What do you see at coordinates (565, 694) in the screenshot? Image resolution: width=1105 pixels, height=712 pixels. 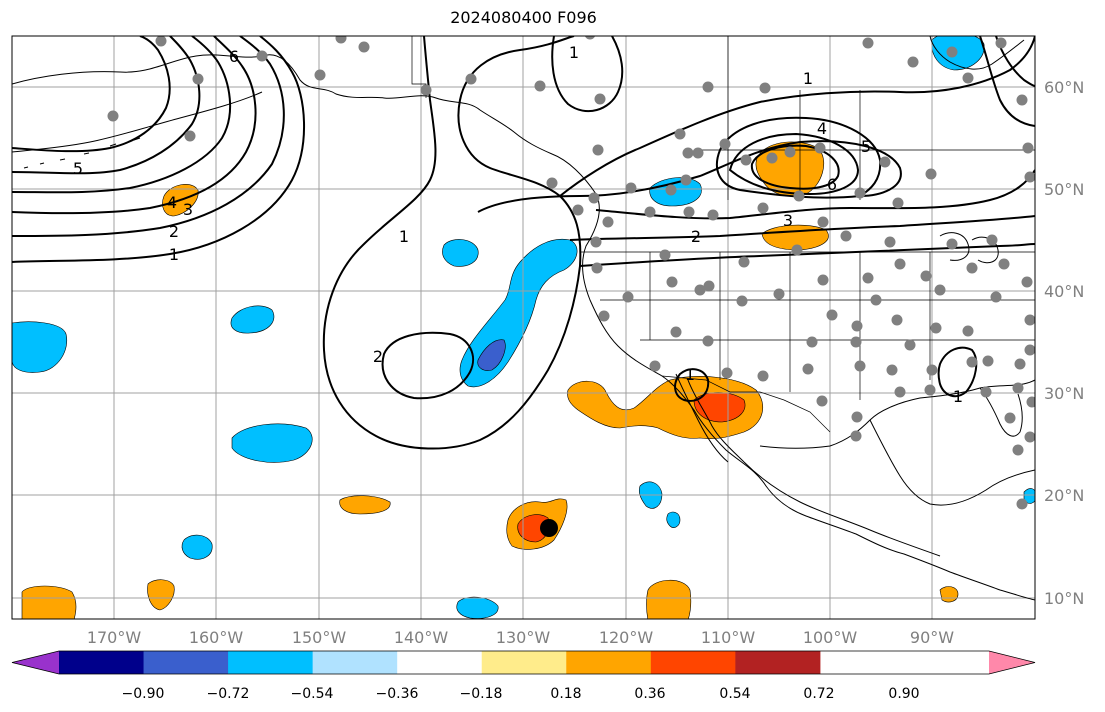 I see `colorbar-tick-label: 0.18` at bounding box center [565, 694].